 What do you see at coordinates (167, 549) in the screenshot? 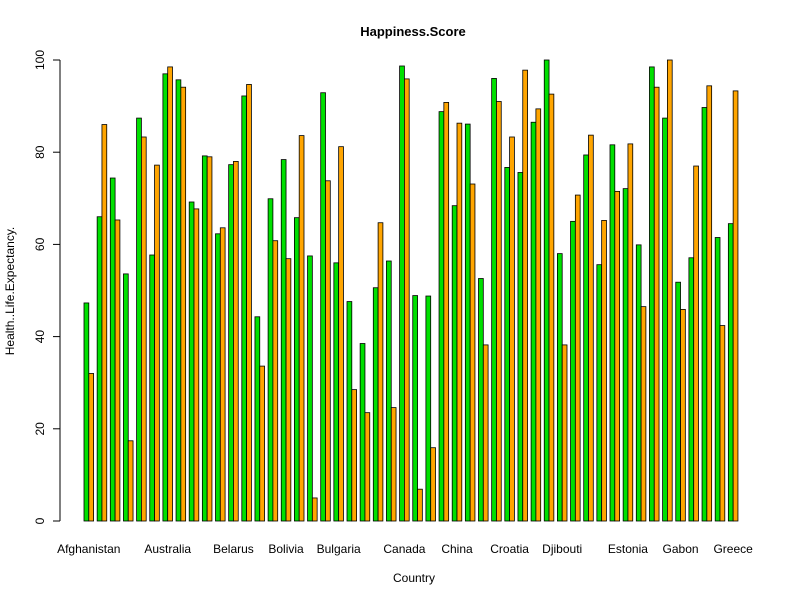
I see `x-tick-label: Australia` at bounding box center [167, 549].